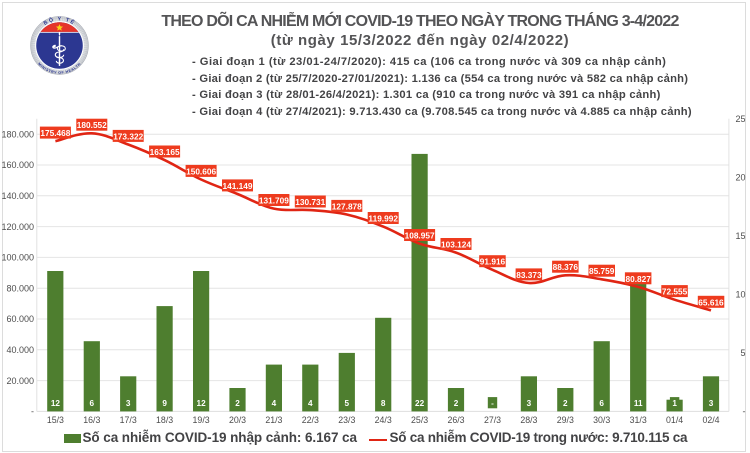 Image resolution: width=750 pixels, height=453 pixels. What do you see at coordinates (310, 420) in the screenshot?
I see `svg-text: 22/3` at bounding box center [310, 420].